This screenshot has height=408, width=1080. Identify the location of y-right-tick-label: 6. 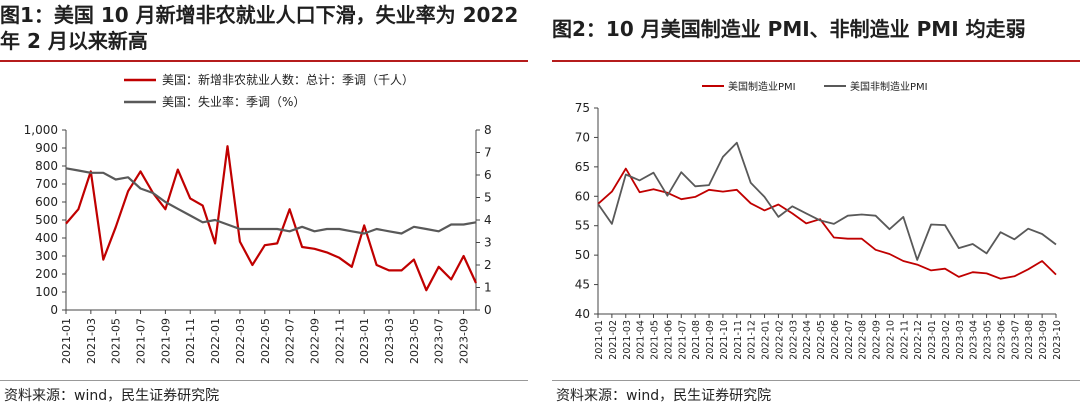
(488, 175).